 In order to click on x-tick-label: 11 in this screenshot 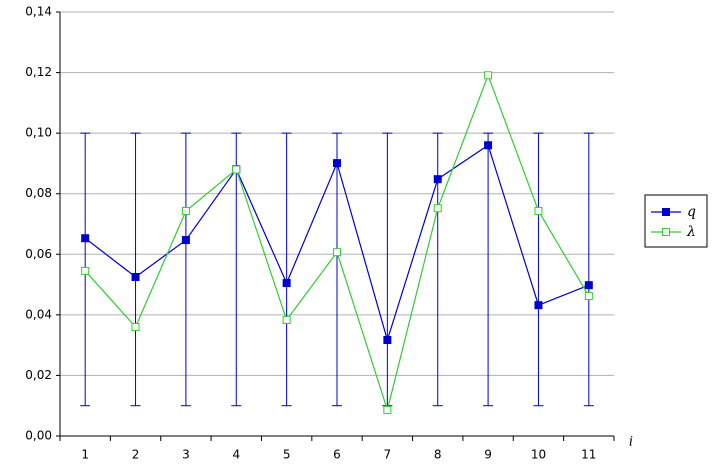, I will do `click(588, 455)`.